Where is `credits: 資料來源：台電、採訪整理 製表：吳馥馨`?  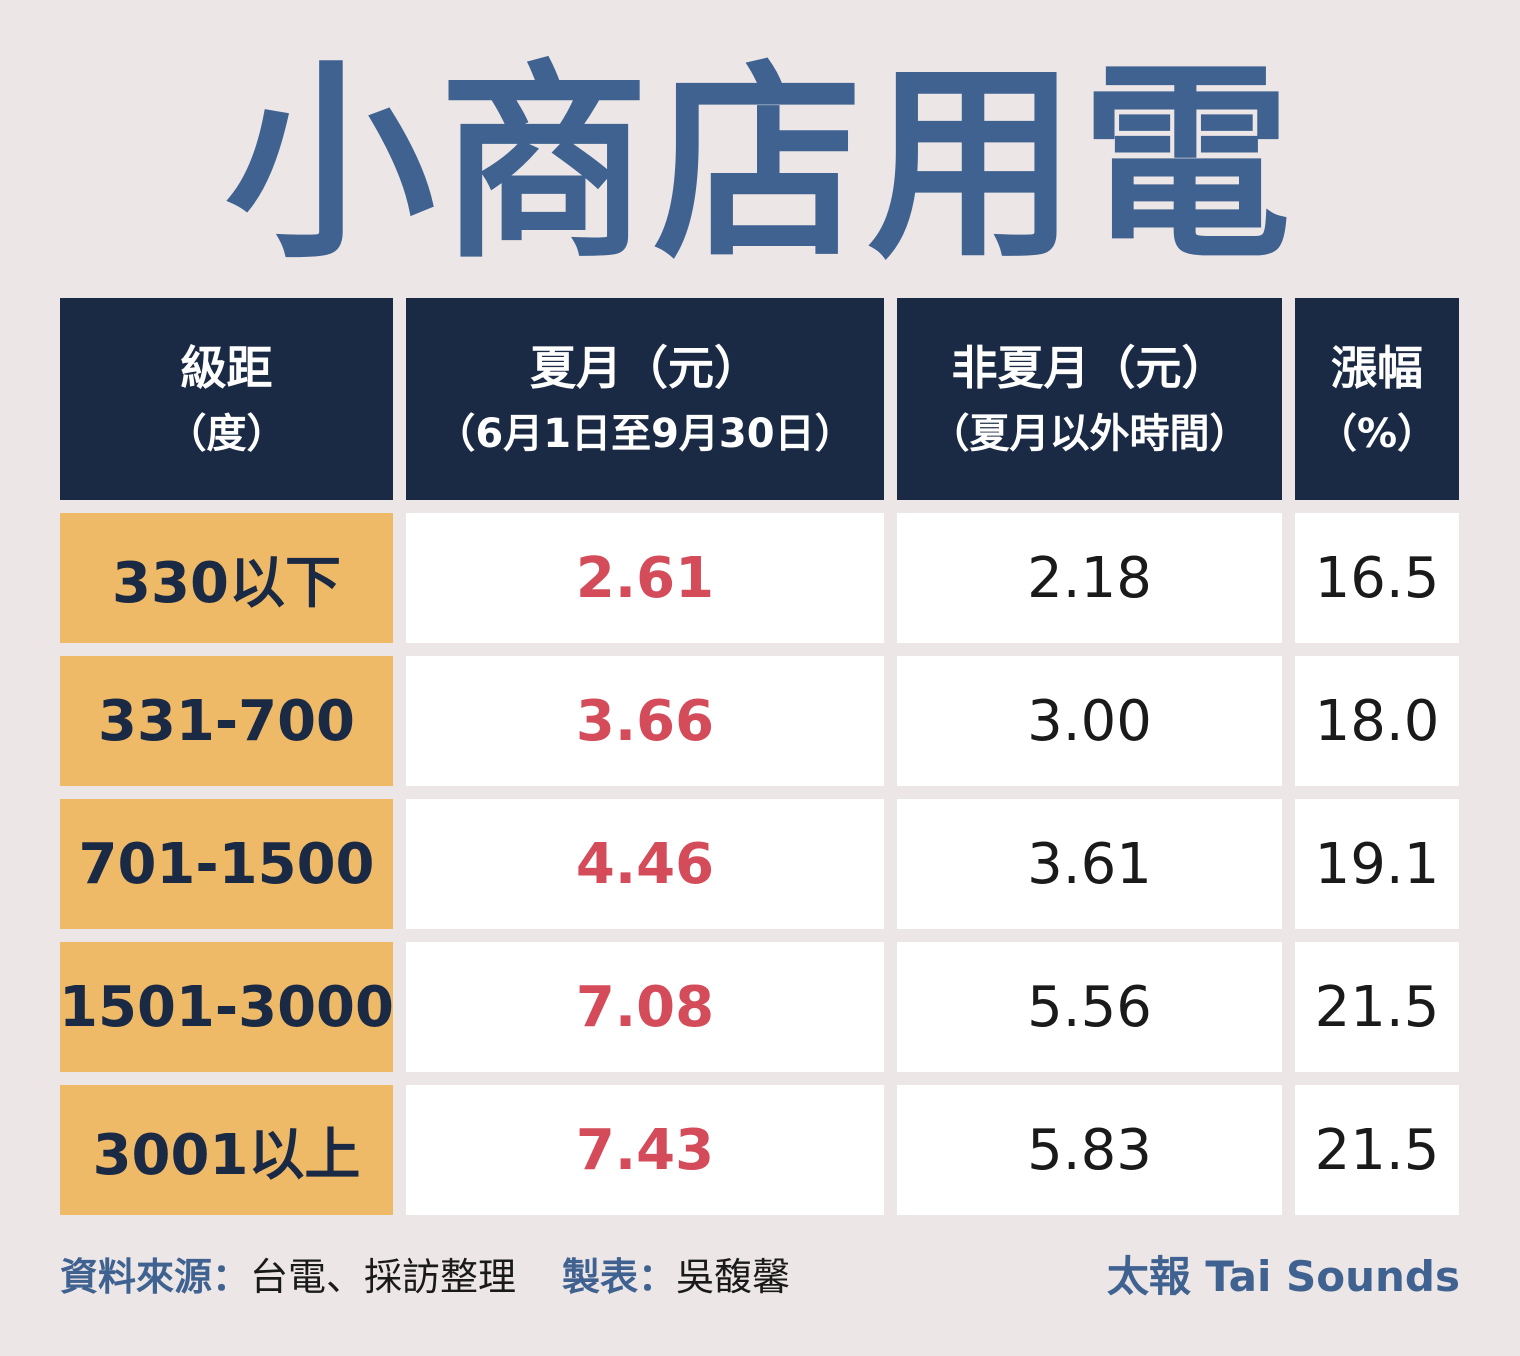
credits: 資料來源：台電、採訪整理 製表：吳馥馨 is located at coordinates (425, 1277).